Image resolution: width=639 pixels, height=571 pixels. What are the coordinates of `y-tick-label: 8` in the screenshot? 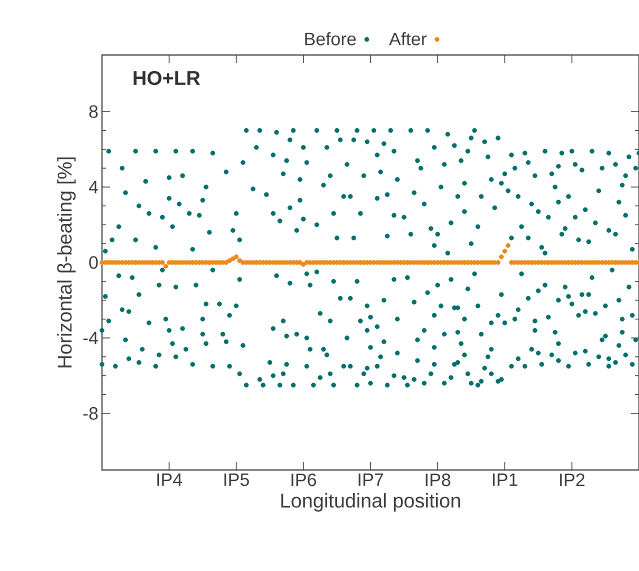 It's located at (93, 111).